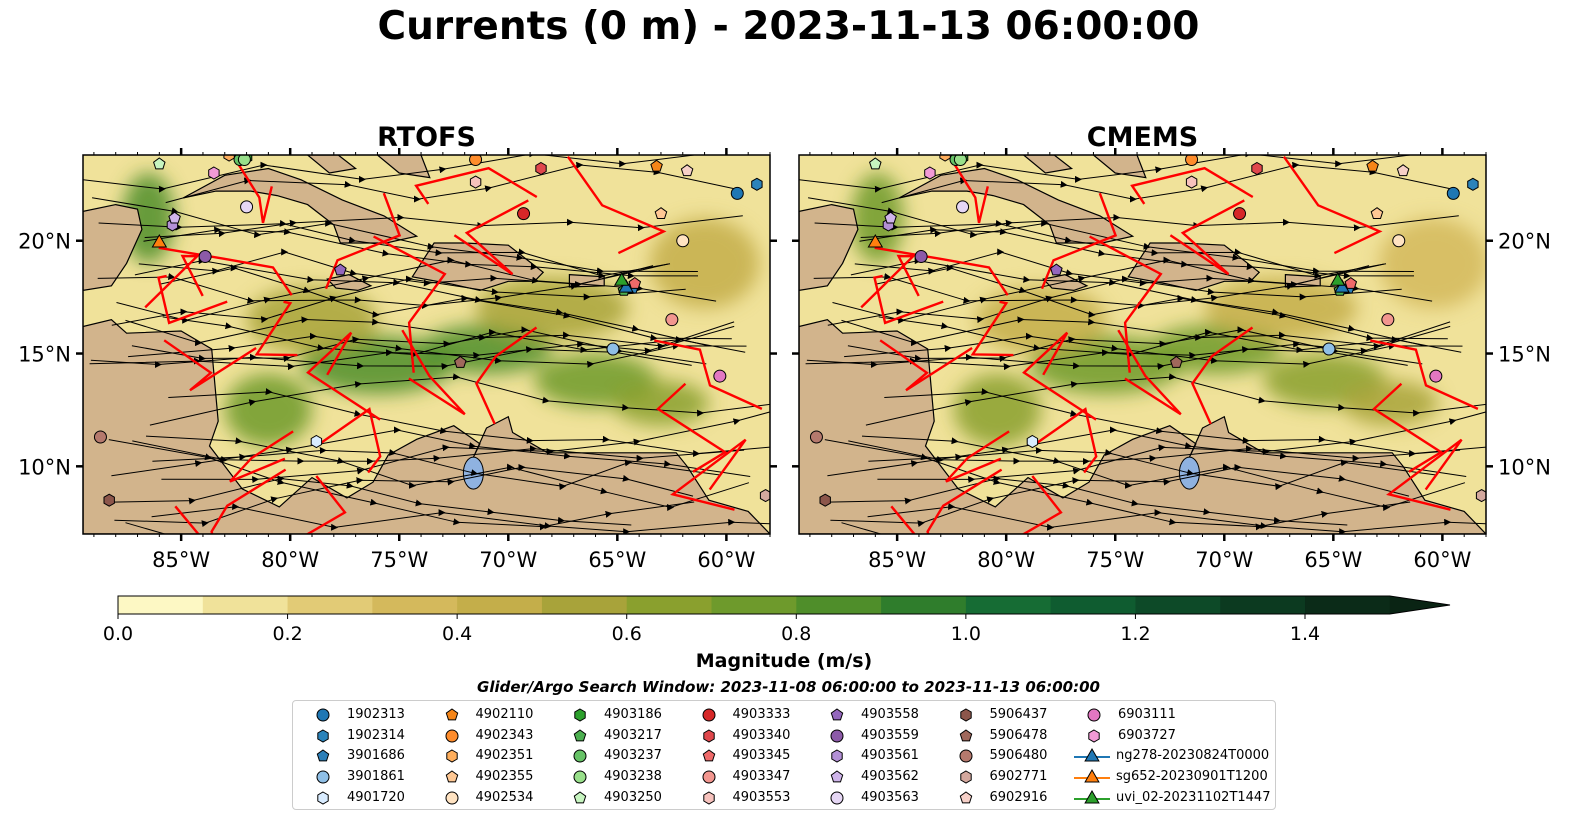  I want to click on legend-label: 4903347, so click(761, 777).